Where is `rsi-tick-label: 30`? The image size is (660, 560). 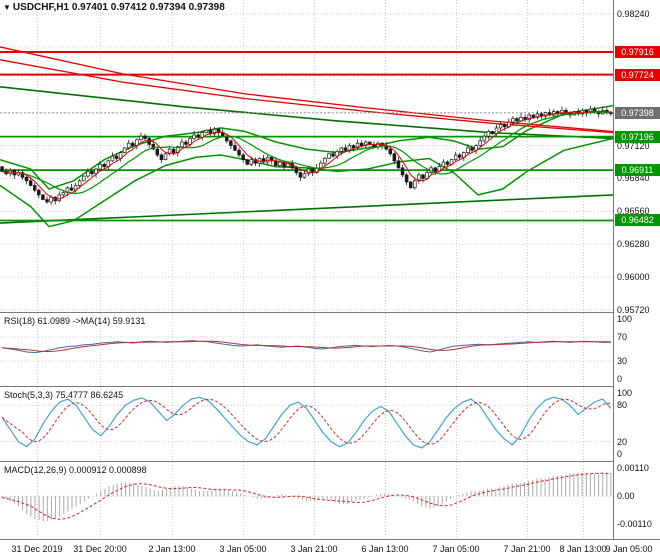
rsi-tick-label: 30 is located at coordinates (622, 361).